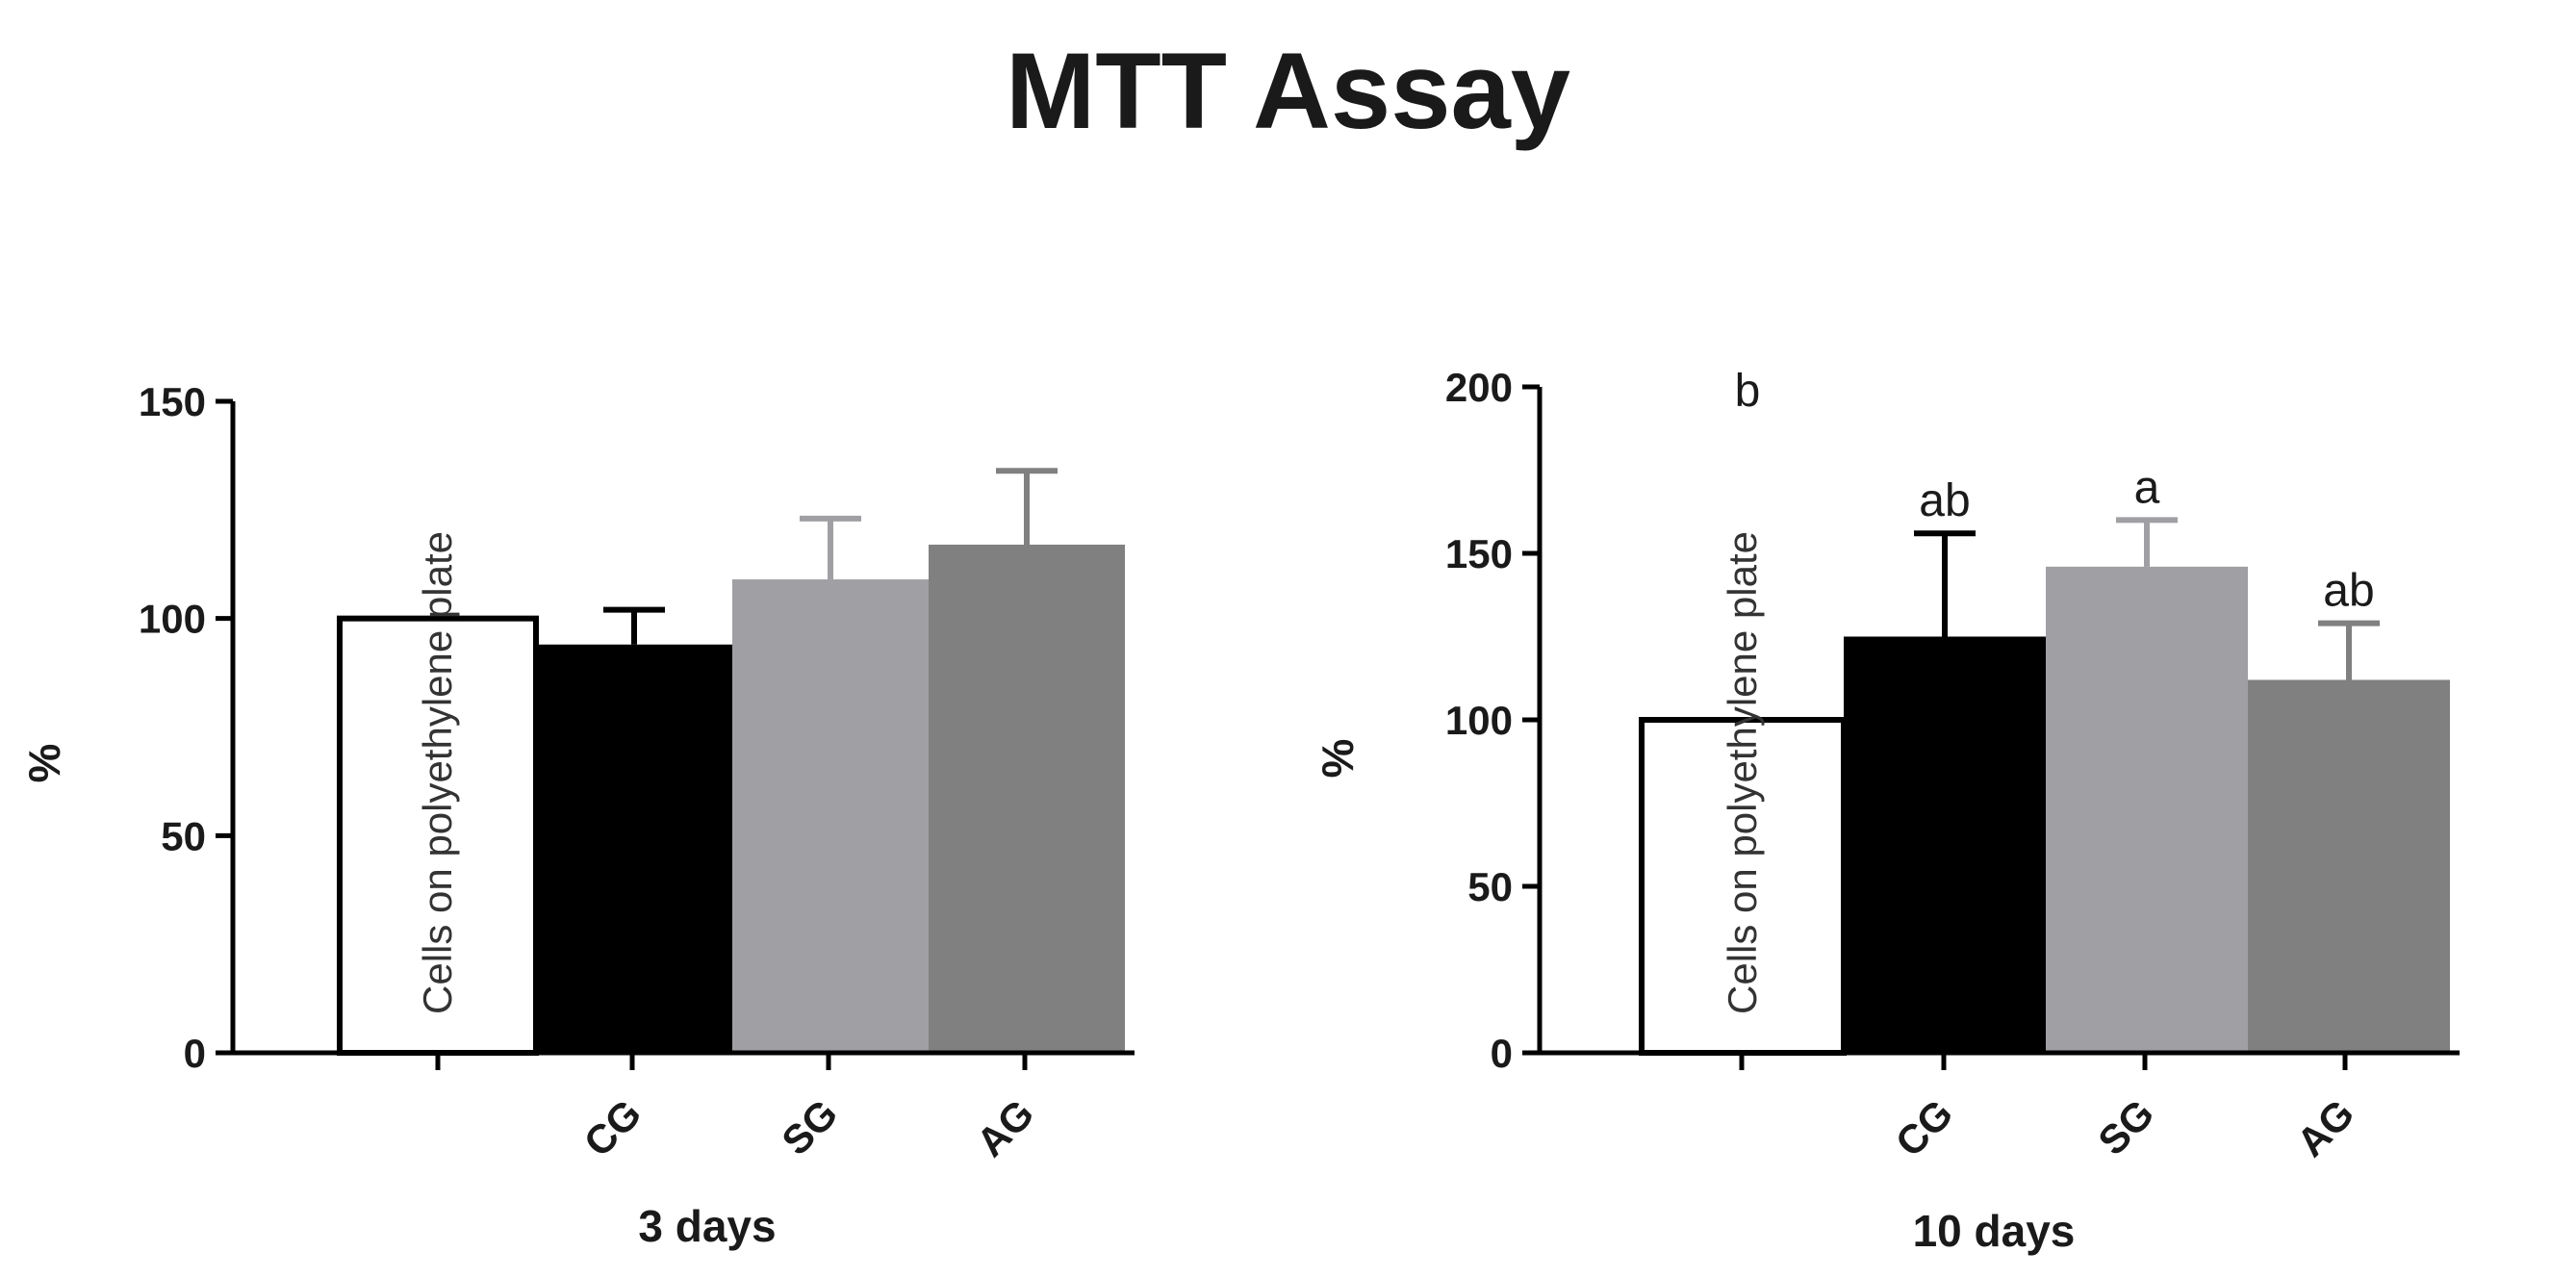 Image resolution: width=2576 pixels, height=1278 pixels. I want to click on chart-title: MTT Assay, so click(1288, 91).